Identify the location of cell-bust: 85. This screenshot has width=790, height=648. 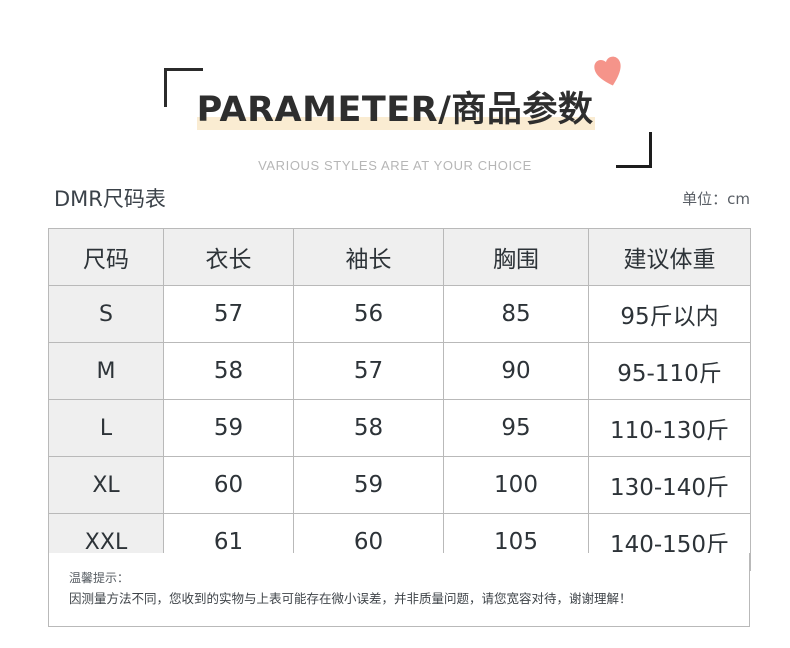
(516, 314).